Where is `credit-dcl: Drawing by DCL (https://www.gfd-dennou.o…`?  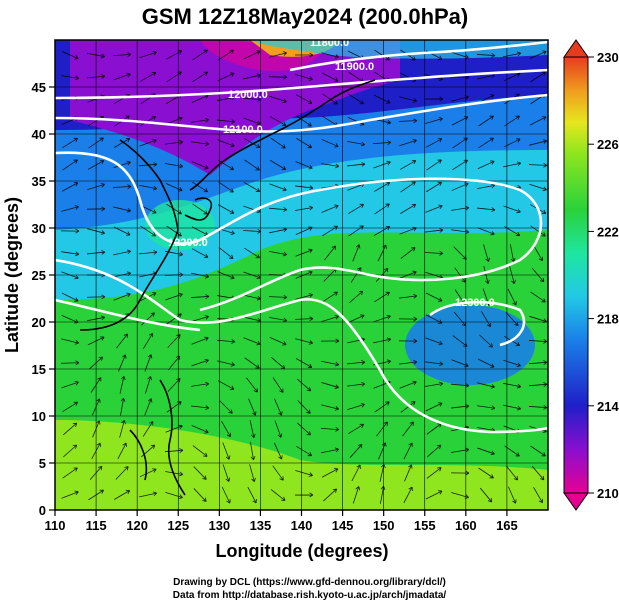 credit-dcl: Drawing by DCL (https://www.gfd-dennou.o… is located at coordinates (309, 582).